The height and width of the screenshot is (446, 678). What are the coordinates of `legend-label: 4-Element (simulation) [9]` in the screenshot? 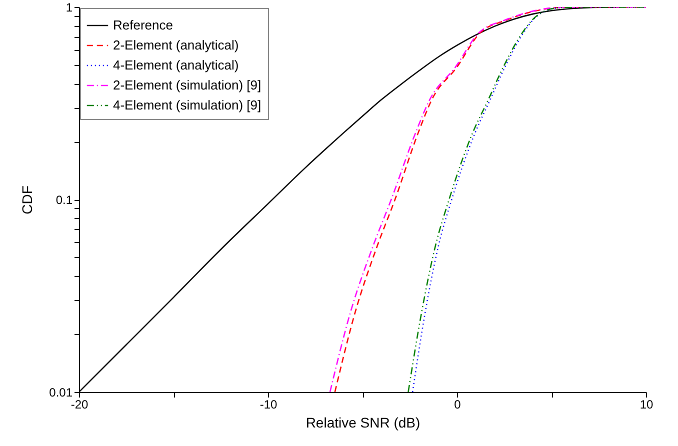 It's located at (187, 105).